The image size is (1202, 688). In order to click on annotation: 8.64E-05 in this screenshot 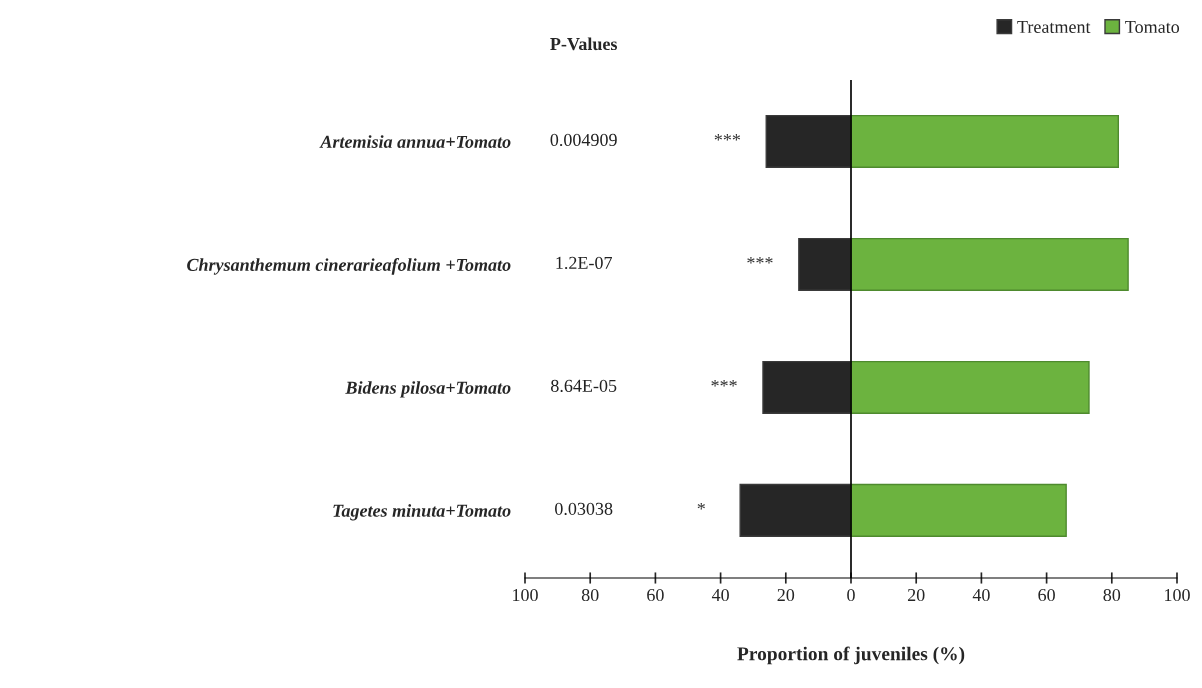, I will do `click(584, 386)`.